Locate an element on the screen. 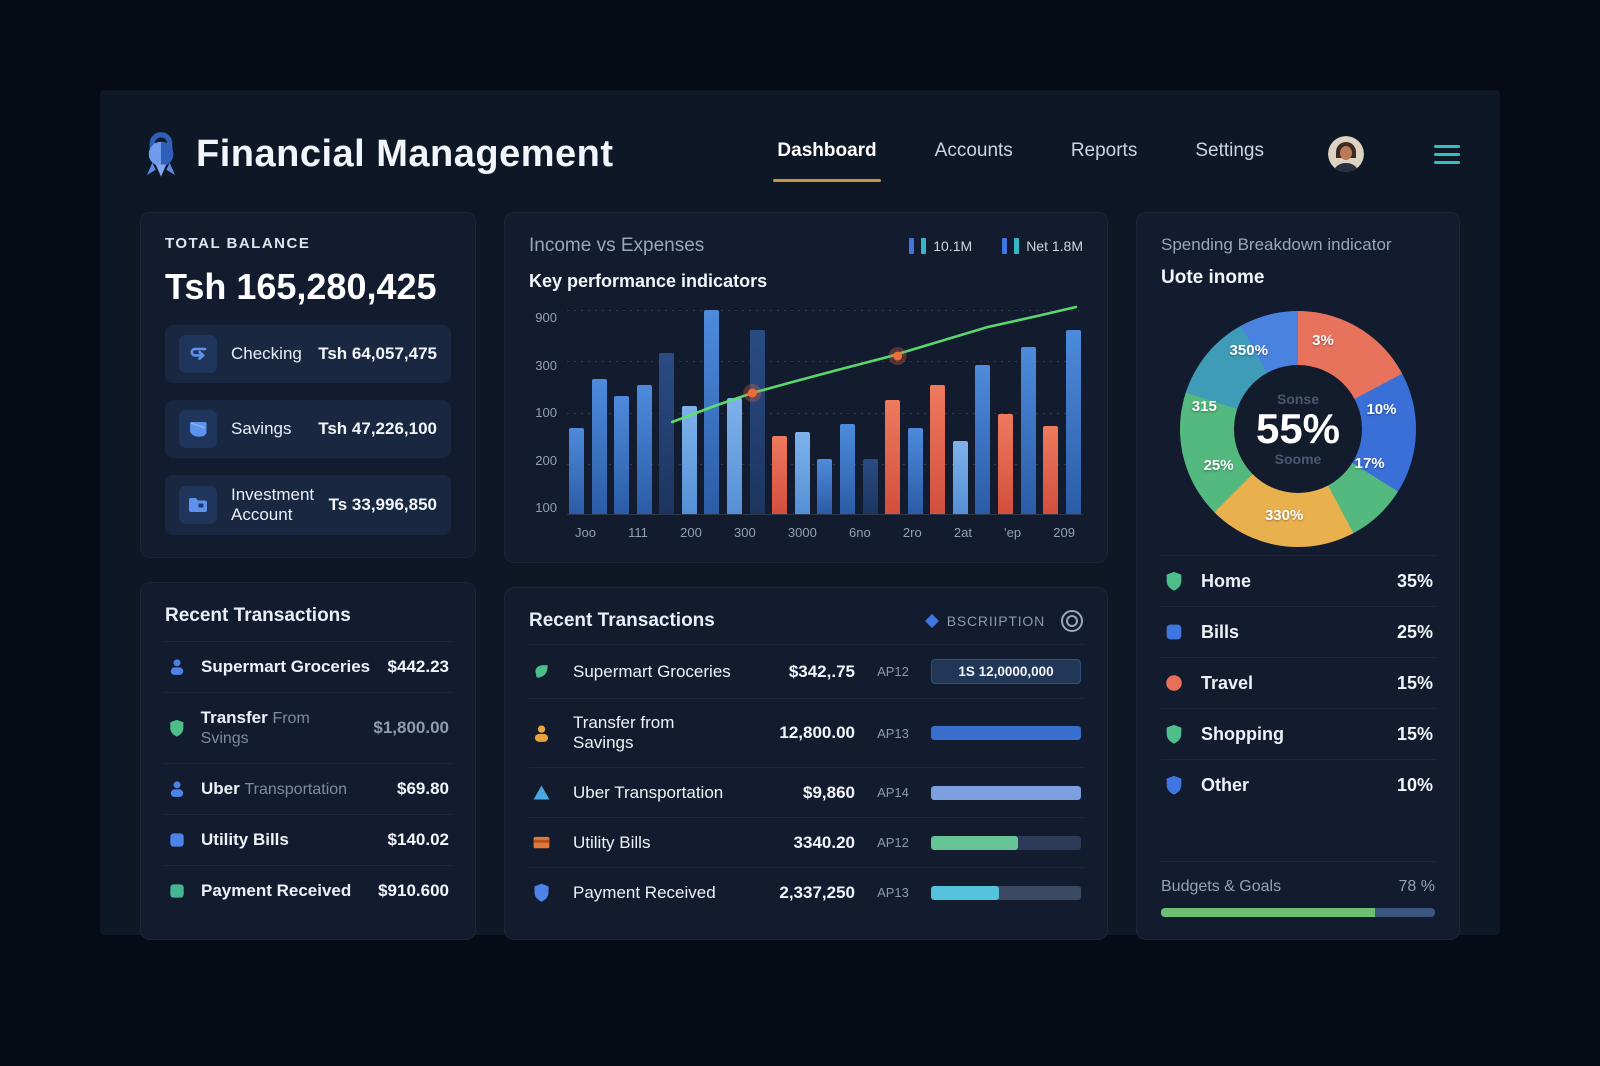 Image resolution: width=1600 pixels, height=1066 pixels. lock-icon is located at coordinates (161, 154).